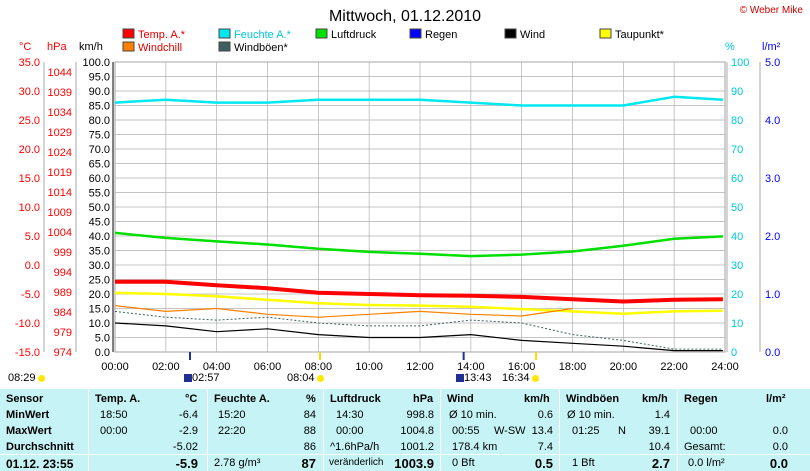  Describe the element at coordinates (423, 399) in the screenshot. I see `stats-unit-pressure: hPa` at that location.